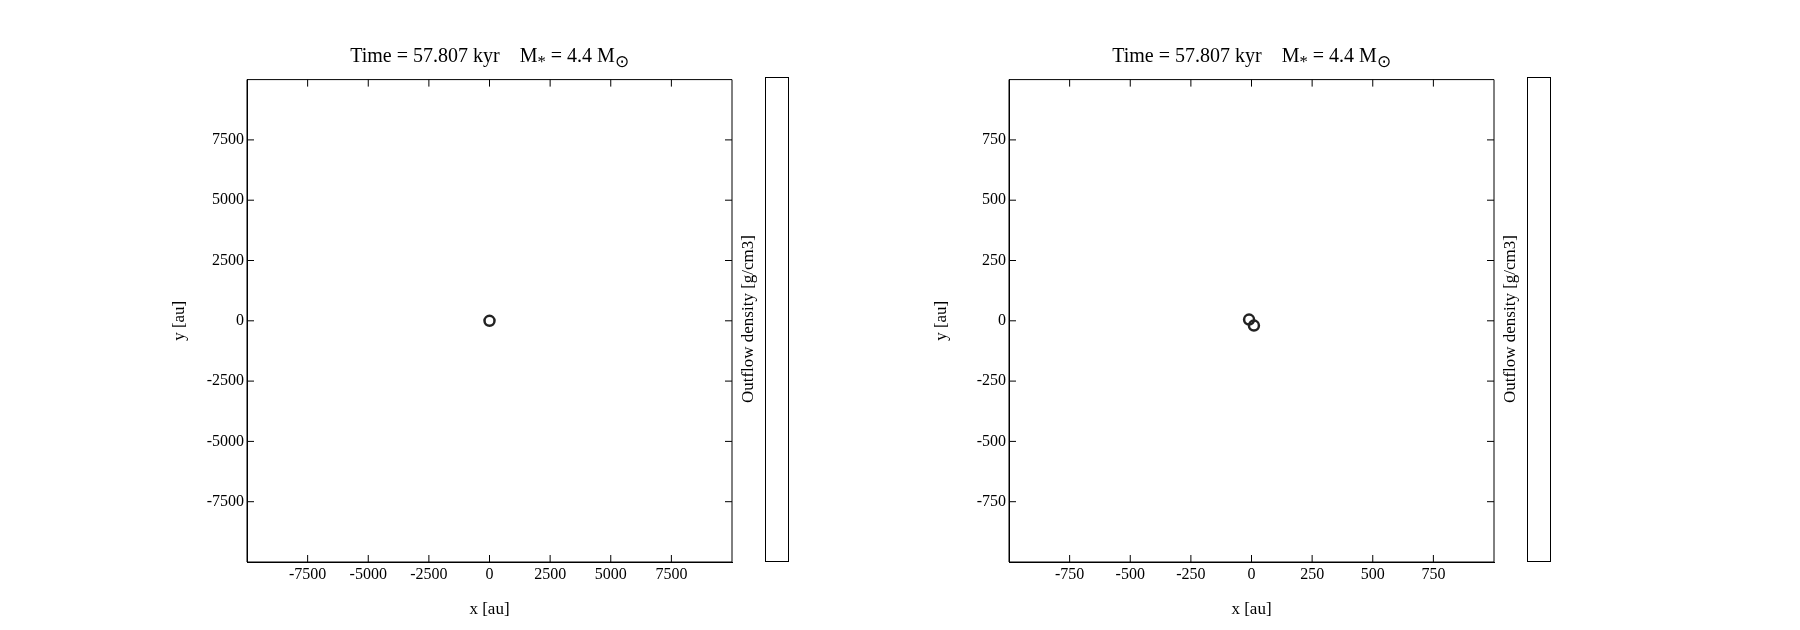 The image size is (1800, 630). What do you see at coordinates (1312, 573) in the screenshot?
I see `x-tick-label: 250` at bounding box center [1312, 573].